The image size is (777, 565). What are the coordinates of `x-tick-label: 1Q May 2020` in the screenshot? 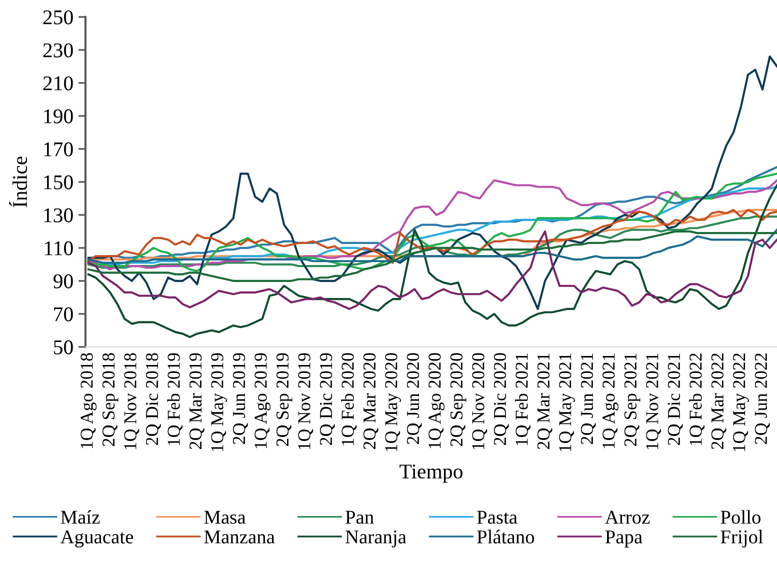 It's located at (393, 402).